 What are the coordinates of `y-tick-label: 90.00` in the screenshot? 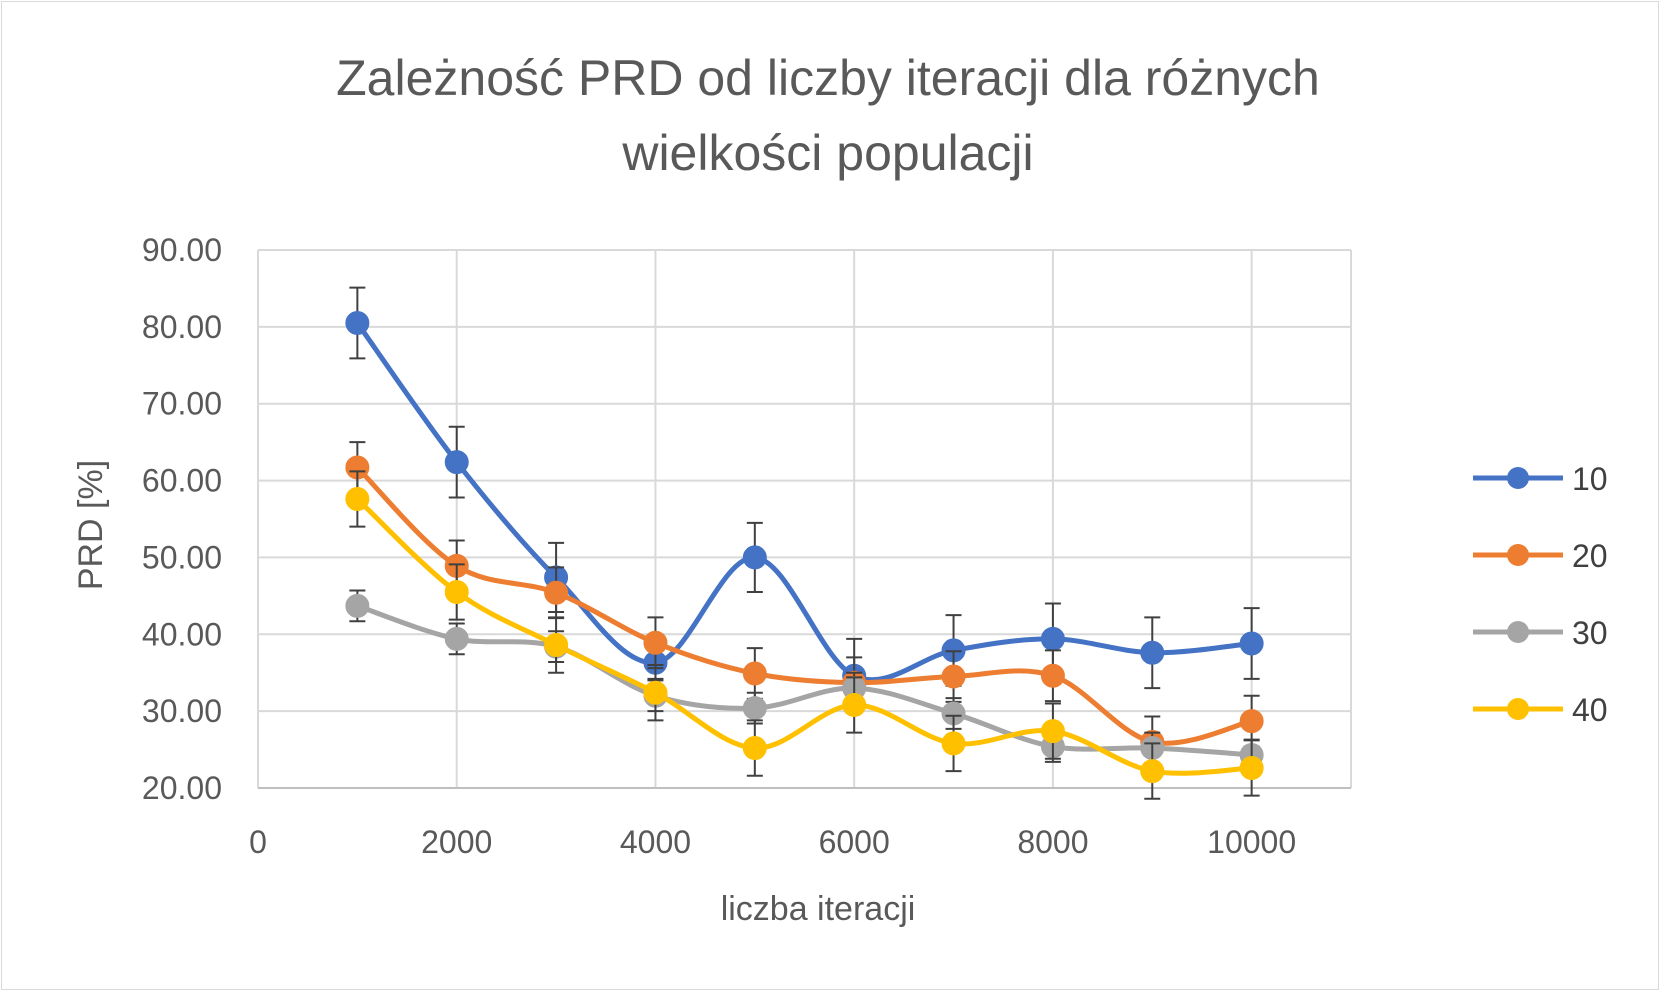 It's located at (182, 250).